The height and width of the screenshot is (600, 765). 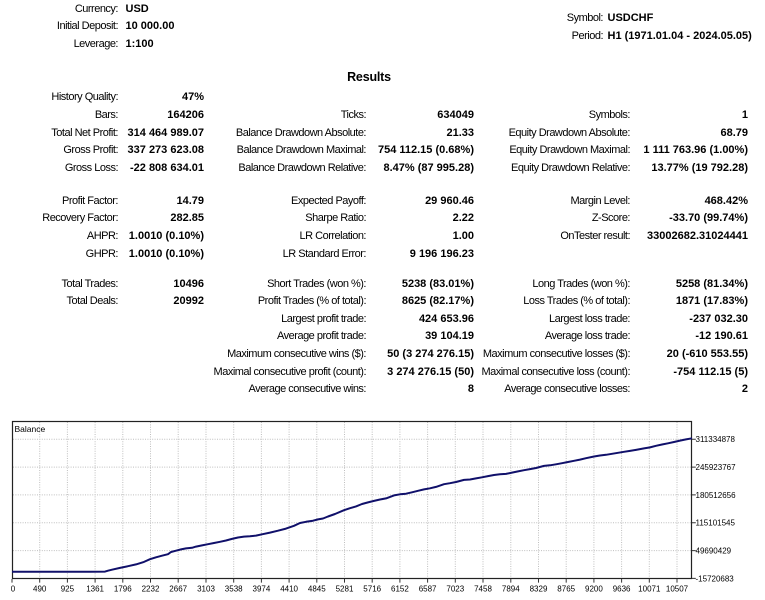 What do you see at coordinates (345, 589) in the screenshot?
I see `svg-text: 5281` at bounding box center [345, 589].